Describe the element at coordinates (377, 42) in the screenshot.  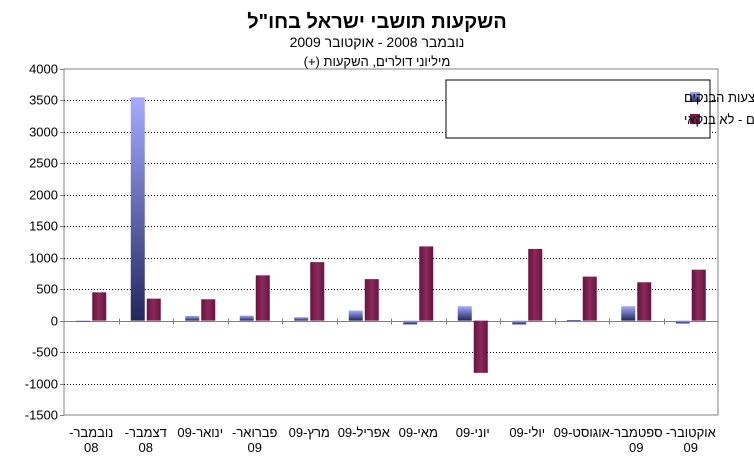
I see `chart-subtitle: נובמבר 2008 - אוקטובר 2009` at that location.